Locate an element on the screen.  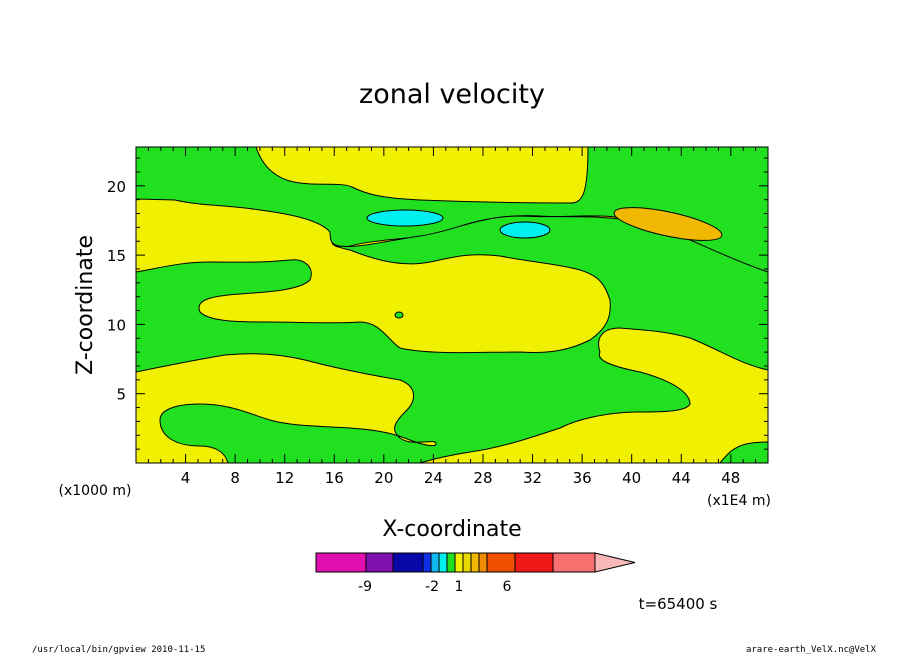
y-tick-label: 15 is located at coordinates (116, 256).